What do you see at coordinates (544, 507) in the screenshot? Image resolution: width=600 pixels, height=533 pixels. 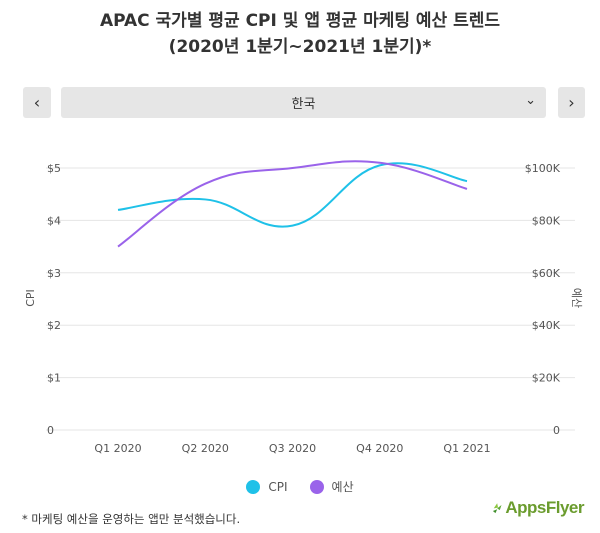 I see `appsflyer-logo-text: AppsFlyer` at bounding box center [544, 507].